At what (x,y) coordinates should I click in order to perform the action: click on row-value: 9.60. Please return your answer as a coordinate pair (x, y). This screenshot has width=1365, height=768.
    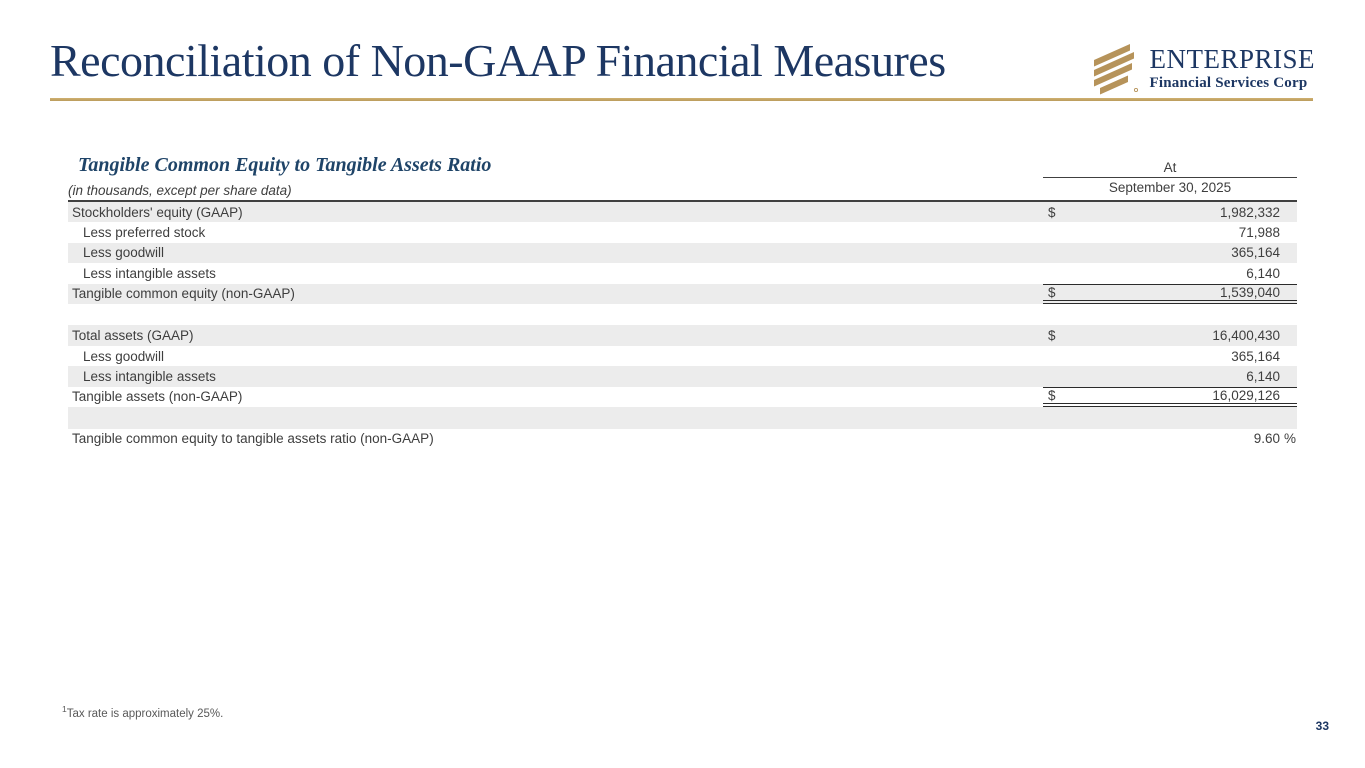
    Looking at the image, I should click on (1266, 439).